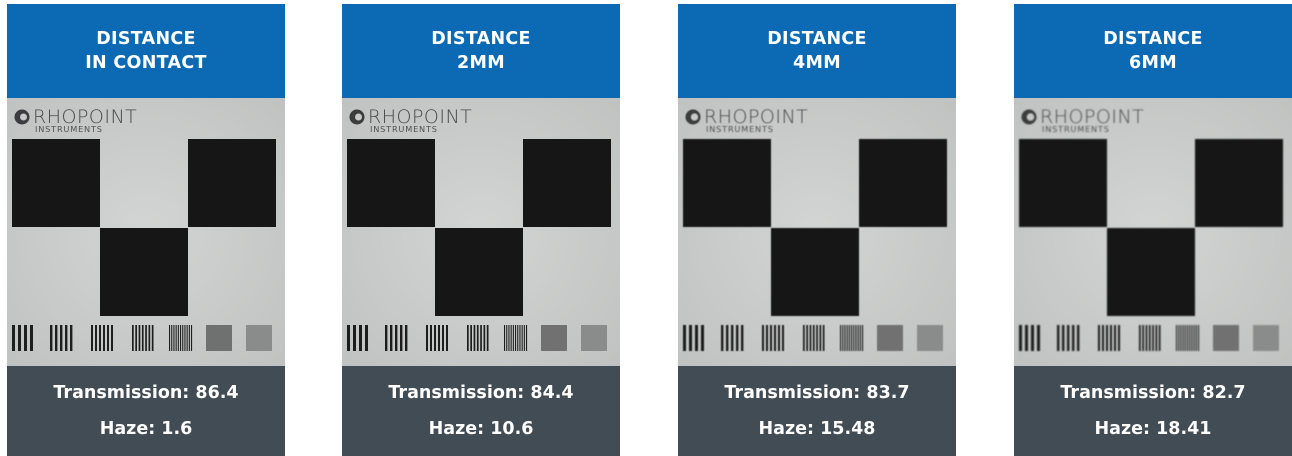 Image resolution: width=1292 pixels, height=456 pixels. What do you see at coordinates (481, 51) in the screenshot?
I see `card-header: DISTANCE 2MM` at bounding box center [481, 51].